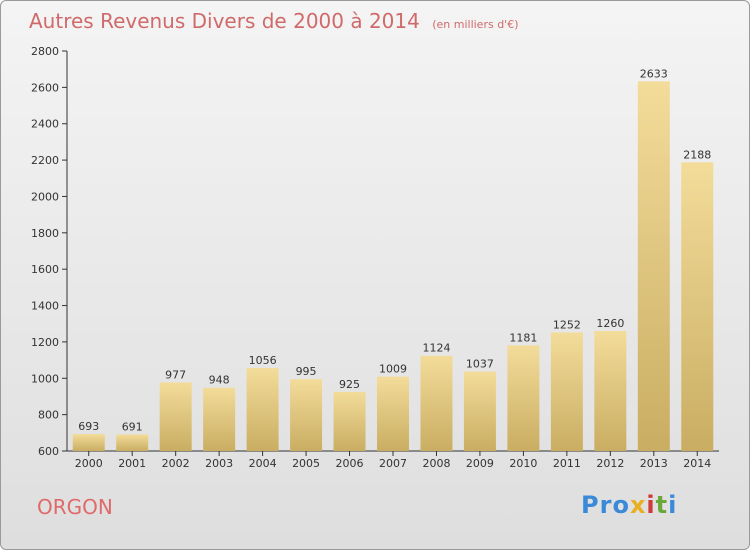 This screenshot has width=750, height=550. What do you see at coordinates (436, 463) in the screenshot?
I see `x-tick-label: 2008` at bounding box center [436, 463].